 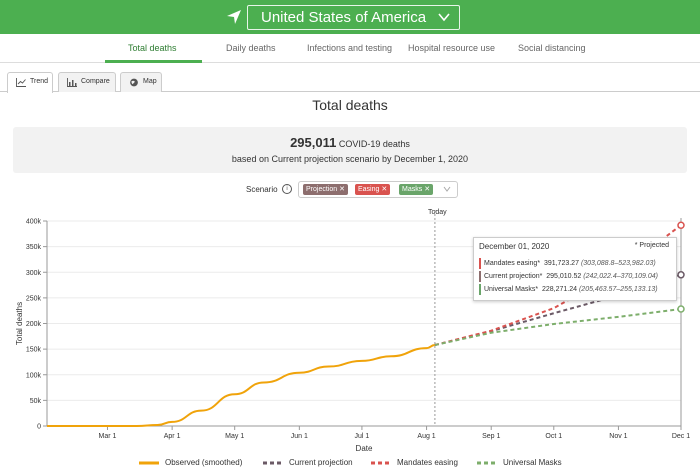 What do you see at coordinates (344, 17) in the screenshot?
I see `country-select-value: United States of America` at bounding box center [344, 17].